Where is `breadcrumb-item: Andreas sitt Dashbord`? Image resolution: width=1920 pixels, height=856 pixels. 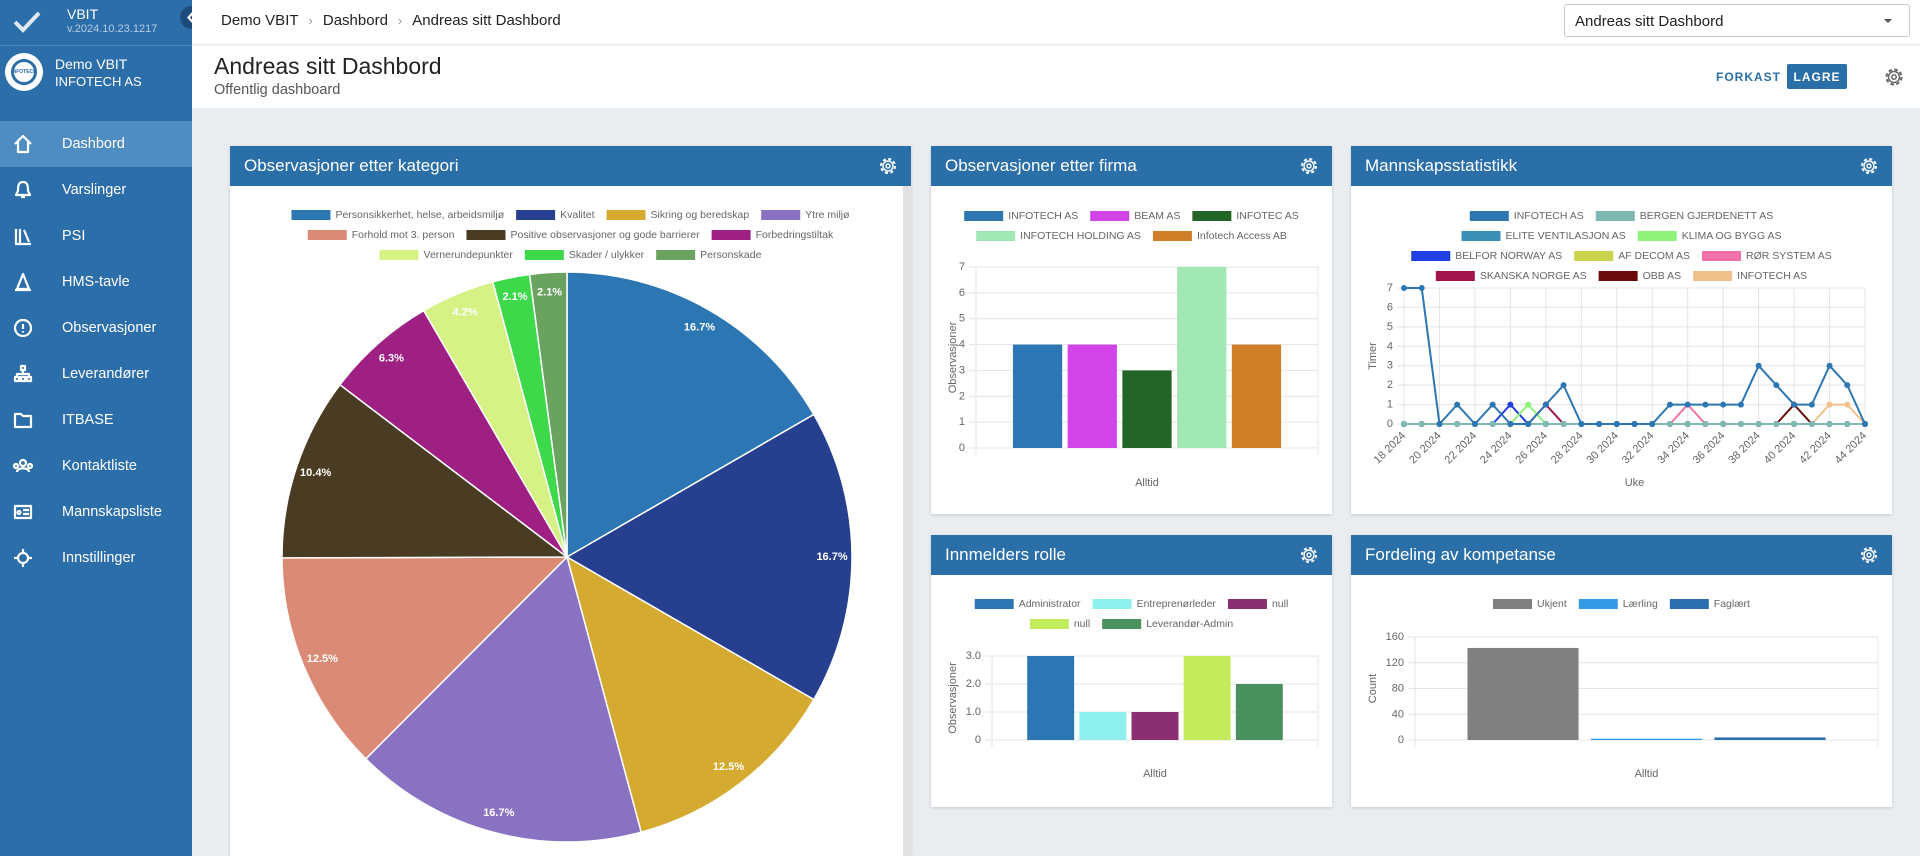 breadcrumb-item: Andreas sitt Dashbord is located at coordinates (486, 20).